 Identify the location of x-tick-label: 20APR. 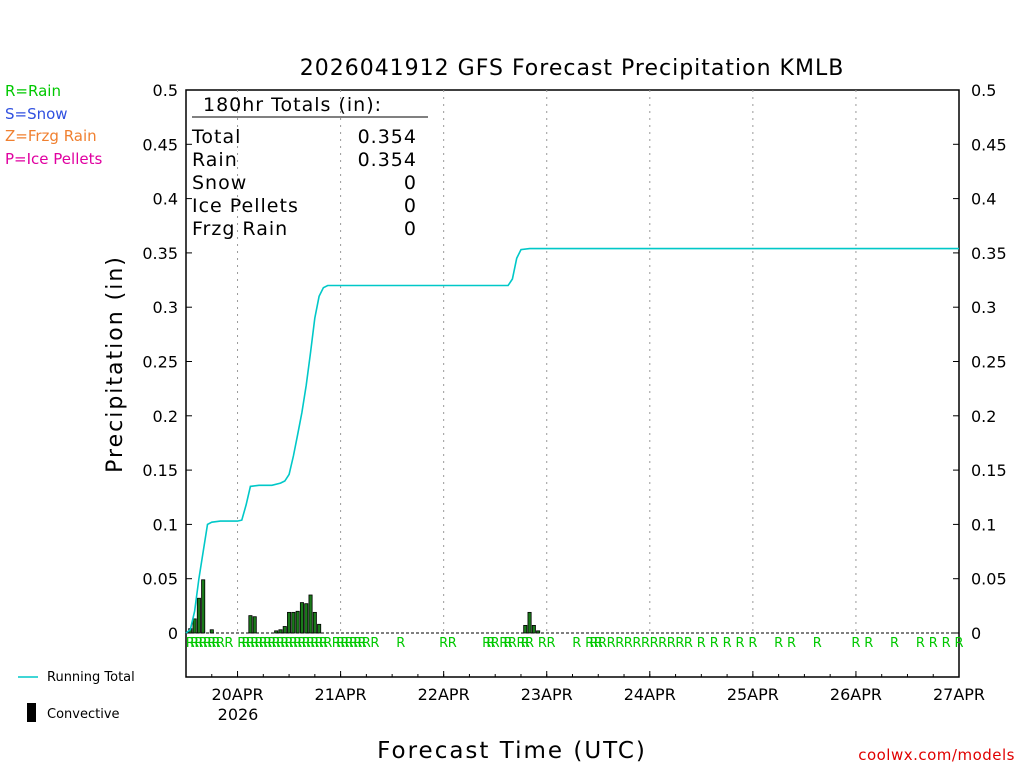
(237, 694).